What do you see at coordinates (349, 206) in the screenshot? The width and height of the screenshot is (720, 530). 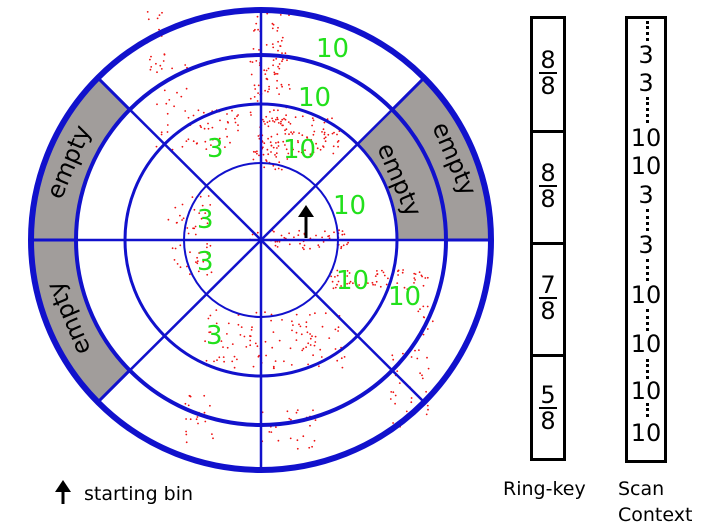 I see `bin-value-4: 10` at bounding box center [349, 206].